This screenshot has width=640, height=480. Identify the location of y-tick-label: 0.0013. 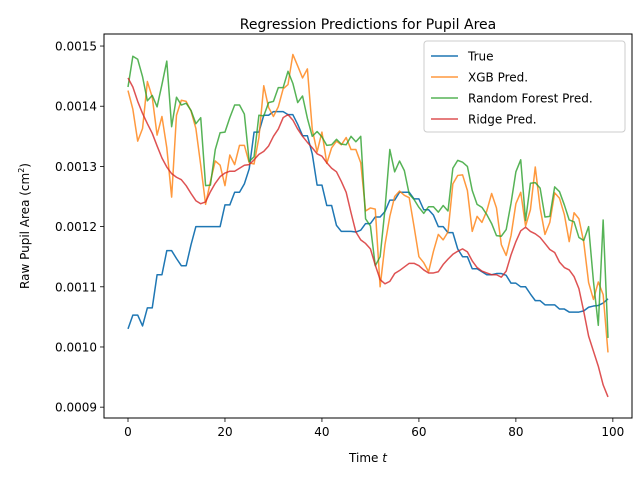
(76, 167).